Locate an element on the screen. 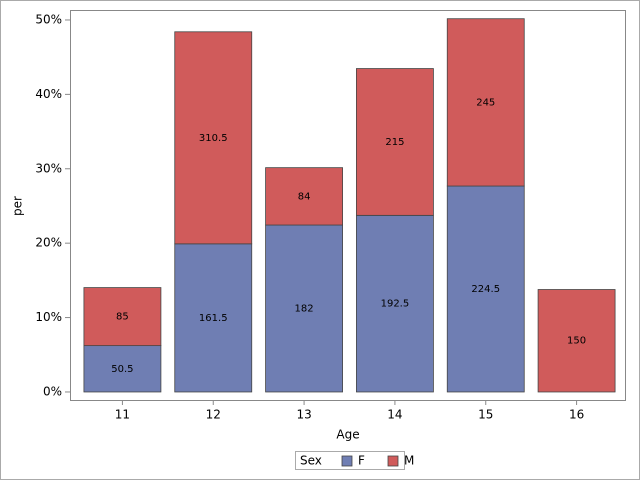 This screenshot has height=480, width=640. data-label: 50.5 is located at coordinates (122, 369).